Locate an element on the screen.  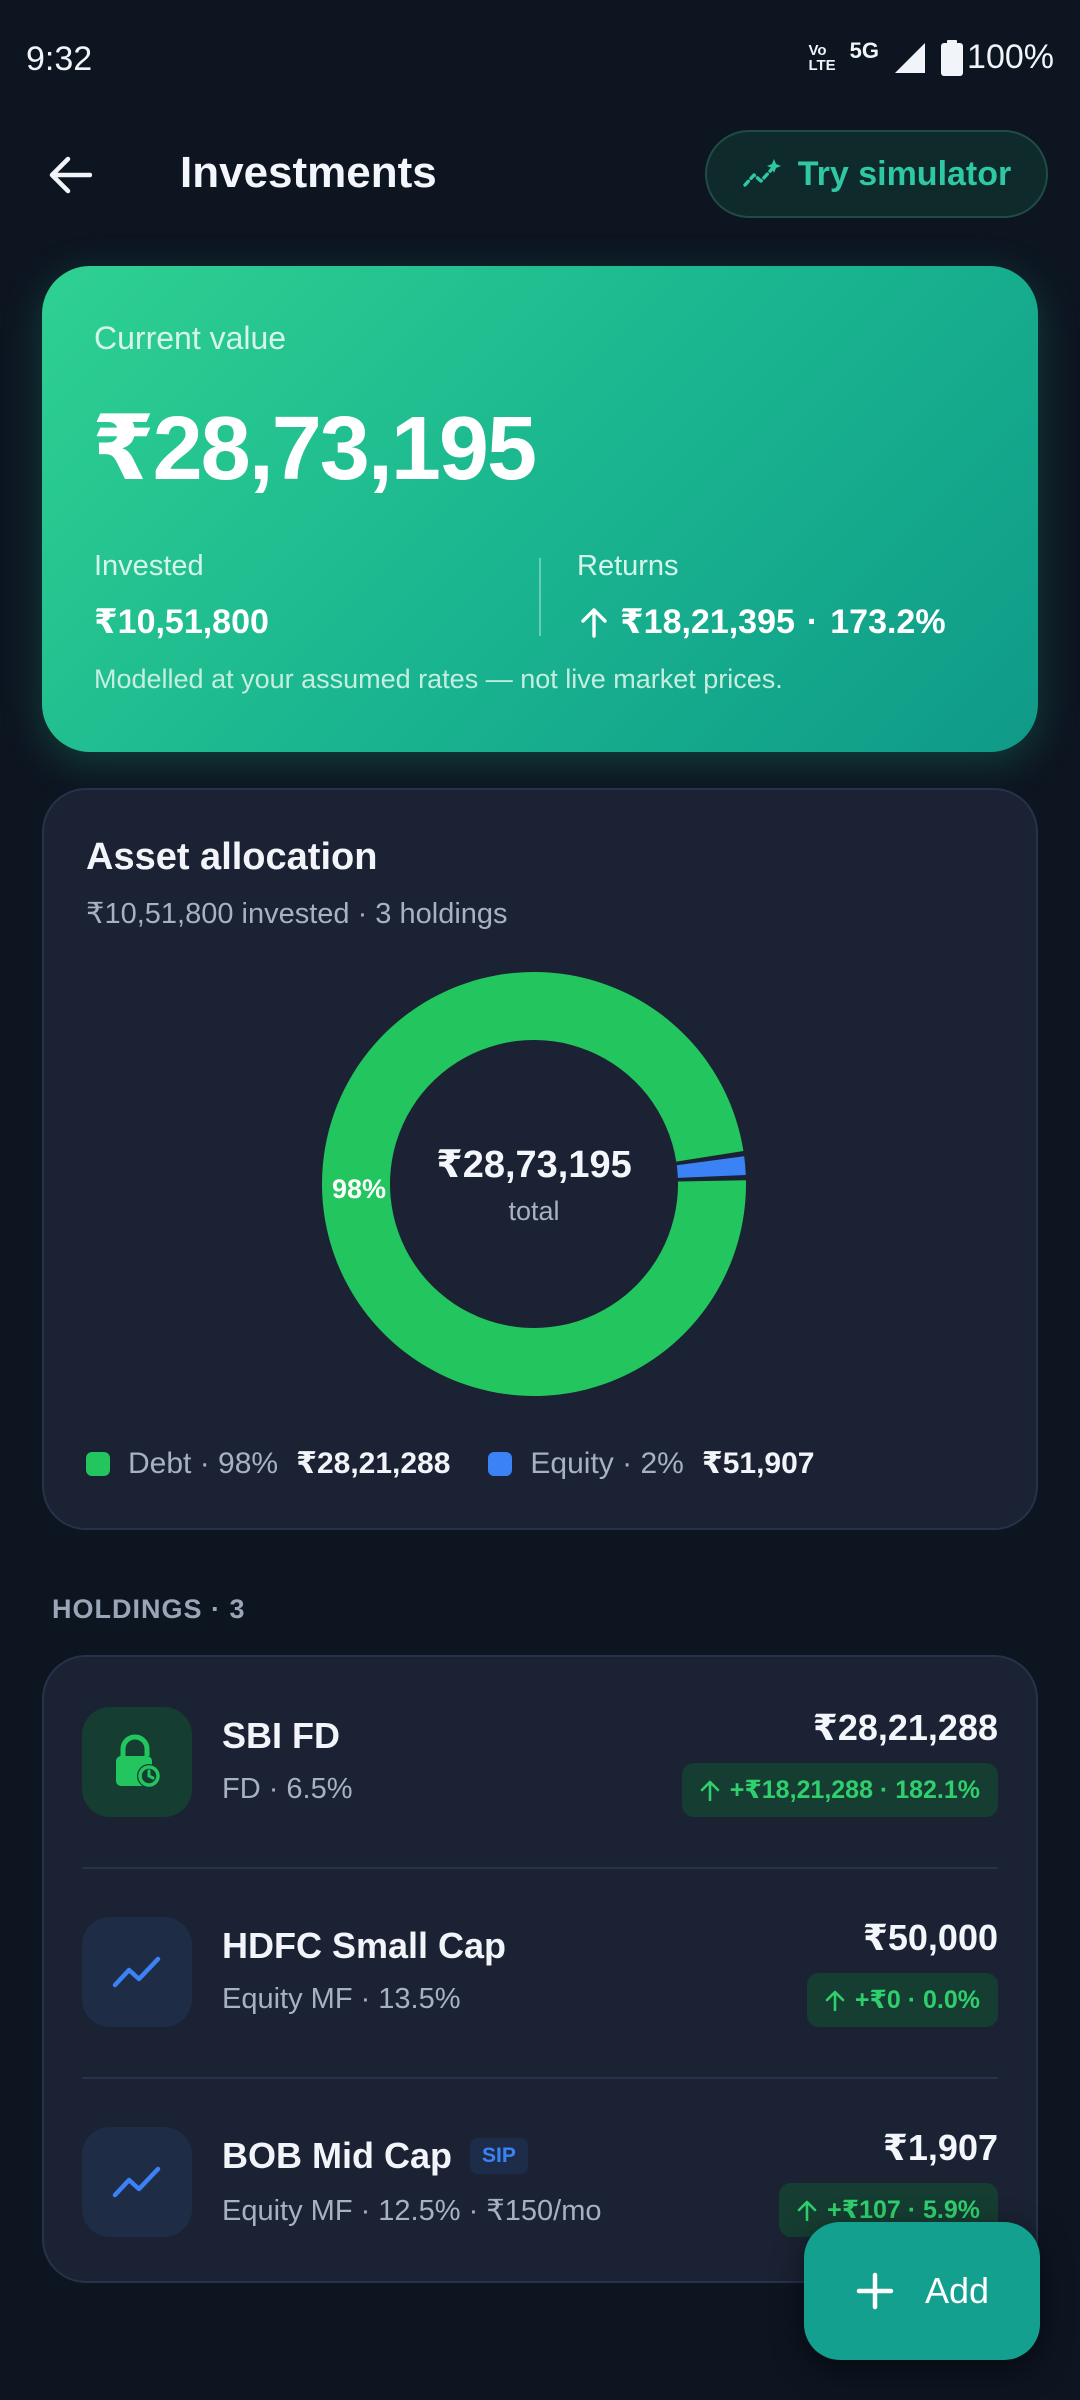
holding-name: SBI FD is located at coordinates (281, 1735).